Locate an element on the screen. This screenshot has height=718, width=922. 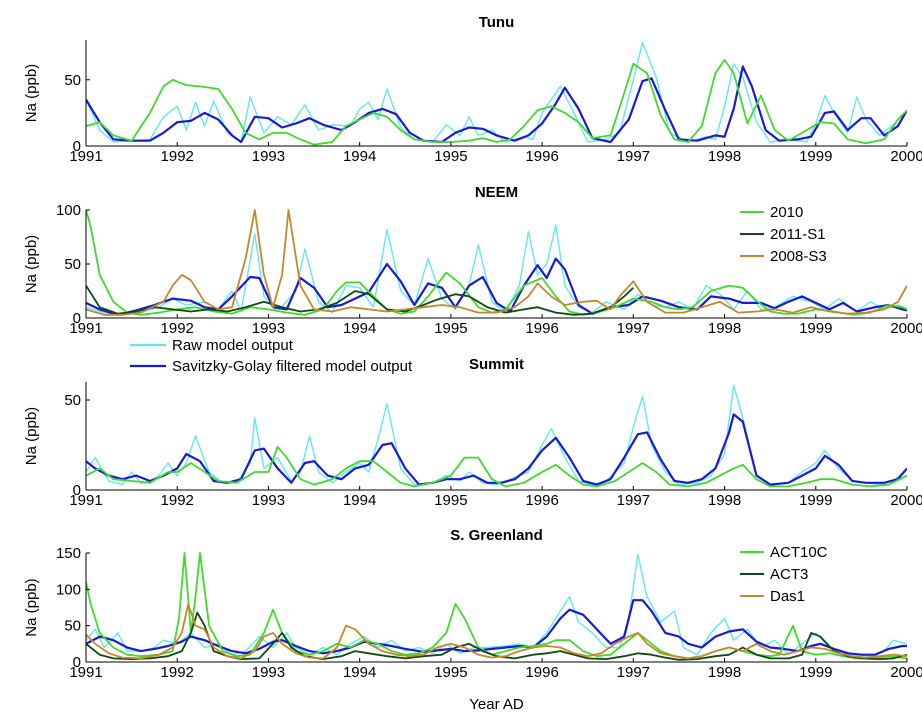
x-tick-label-2-9: 2000 is located at coordinates (906, 500).